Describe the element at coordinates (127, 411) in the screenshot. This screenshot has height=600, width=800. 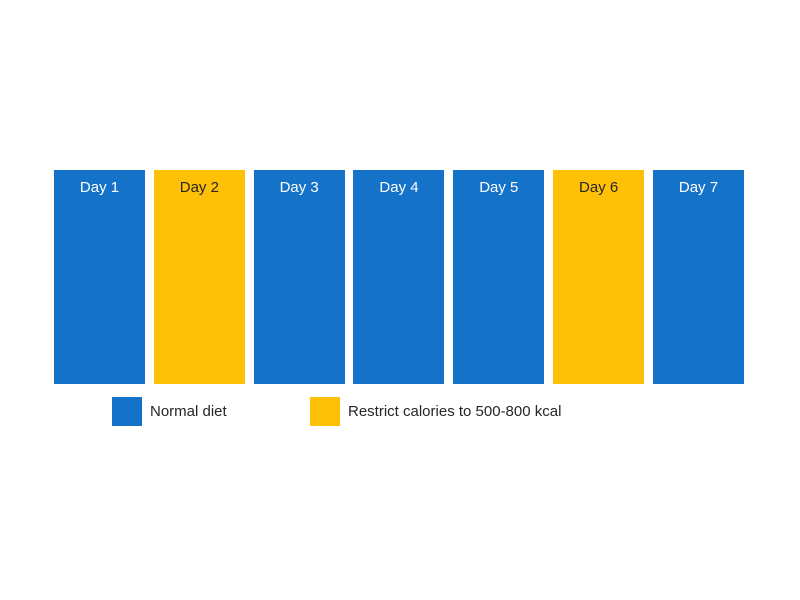
I see `legend-swatch-normal-diet` at that location.